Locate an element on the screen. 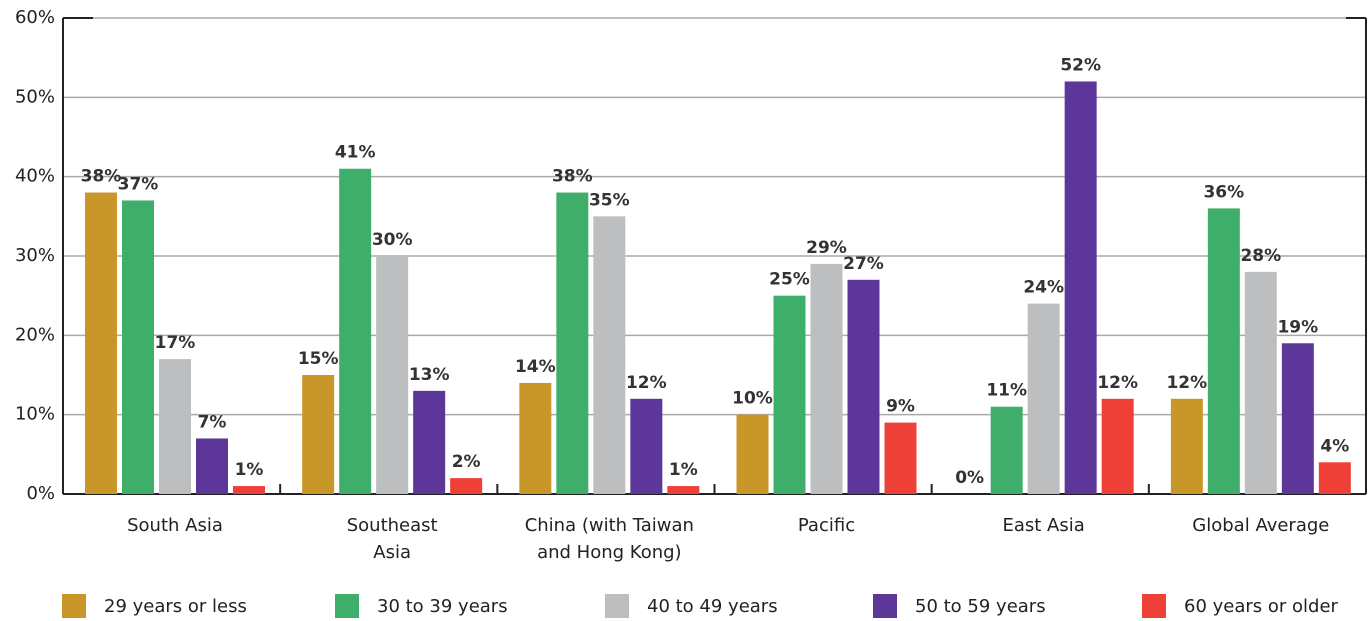 The height and width of the screenshot is (621, 1369). value-label: 28% is located at coordinates (1260, 256).